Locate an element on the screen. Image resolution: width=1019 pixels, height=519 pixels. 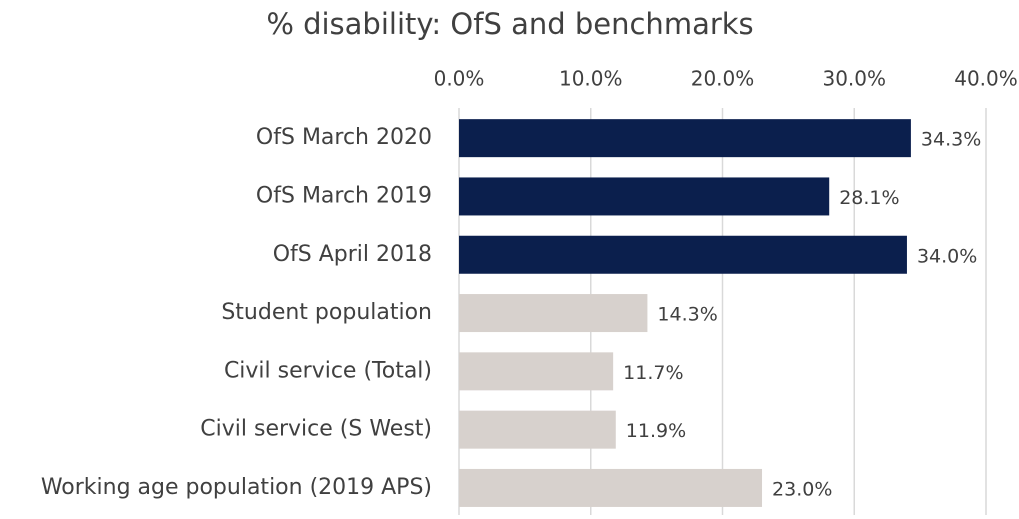
y-tick-label: Civil service (Total) is located at coordinates (328, 370).